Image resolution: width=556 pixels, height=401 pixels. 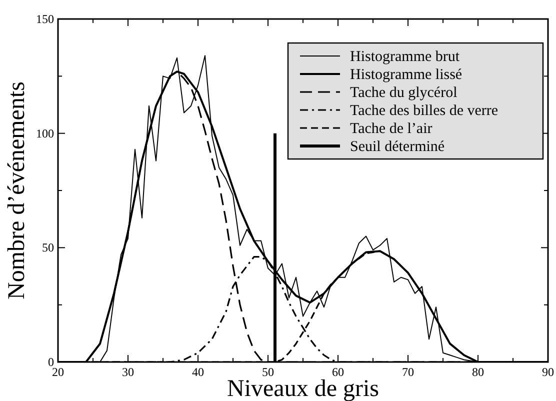 I want to click on y-tick-label: 0, so click(x=51, y=362).